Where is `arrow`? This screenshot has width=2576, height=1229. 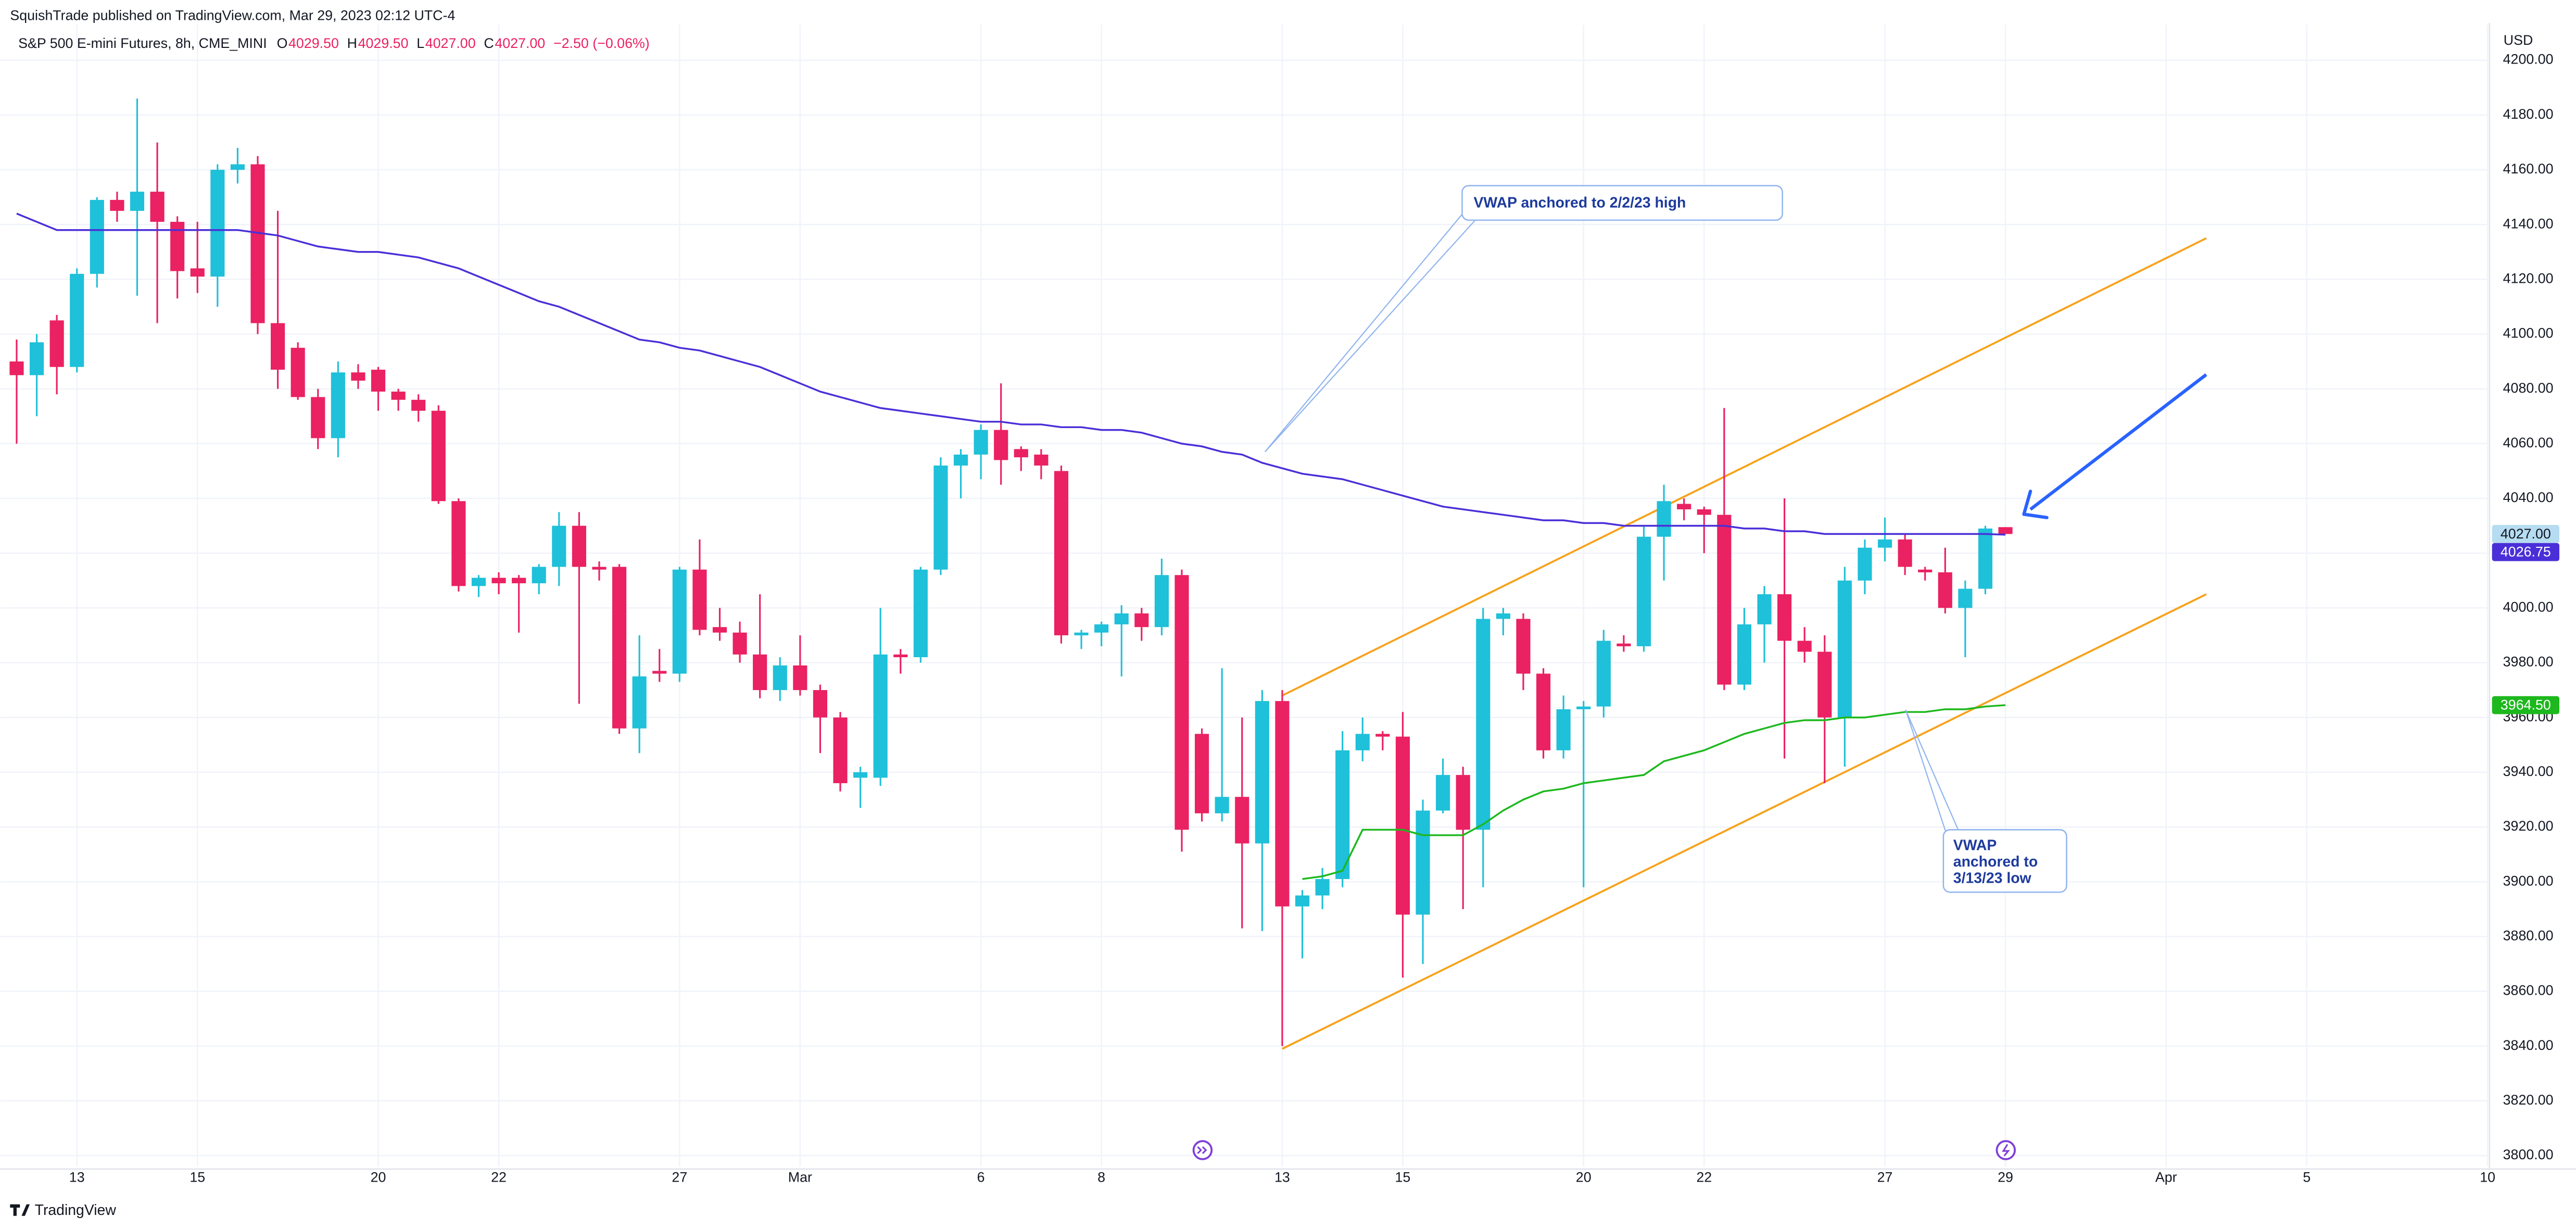 arrow is located at coordinates (2114, 447).